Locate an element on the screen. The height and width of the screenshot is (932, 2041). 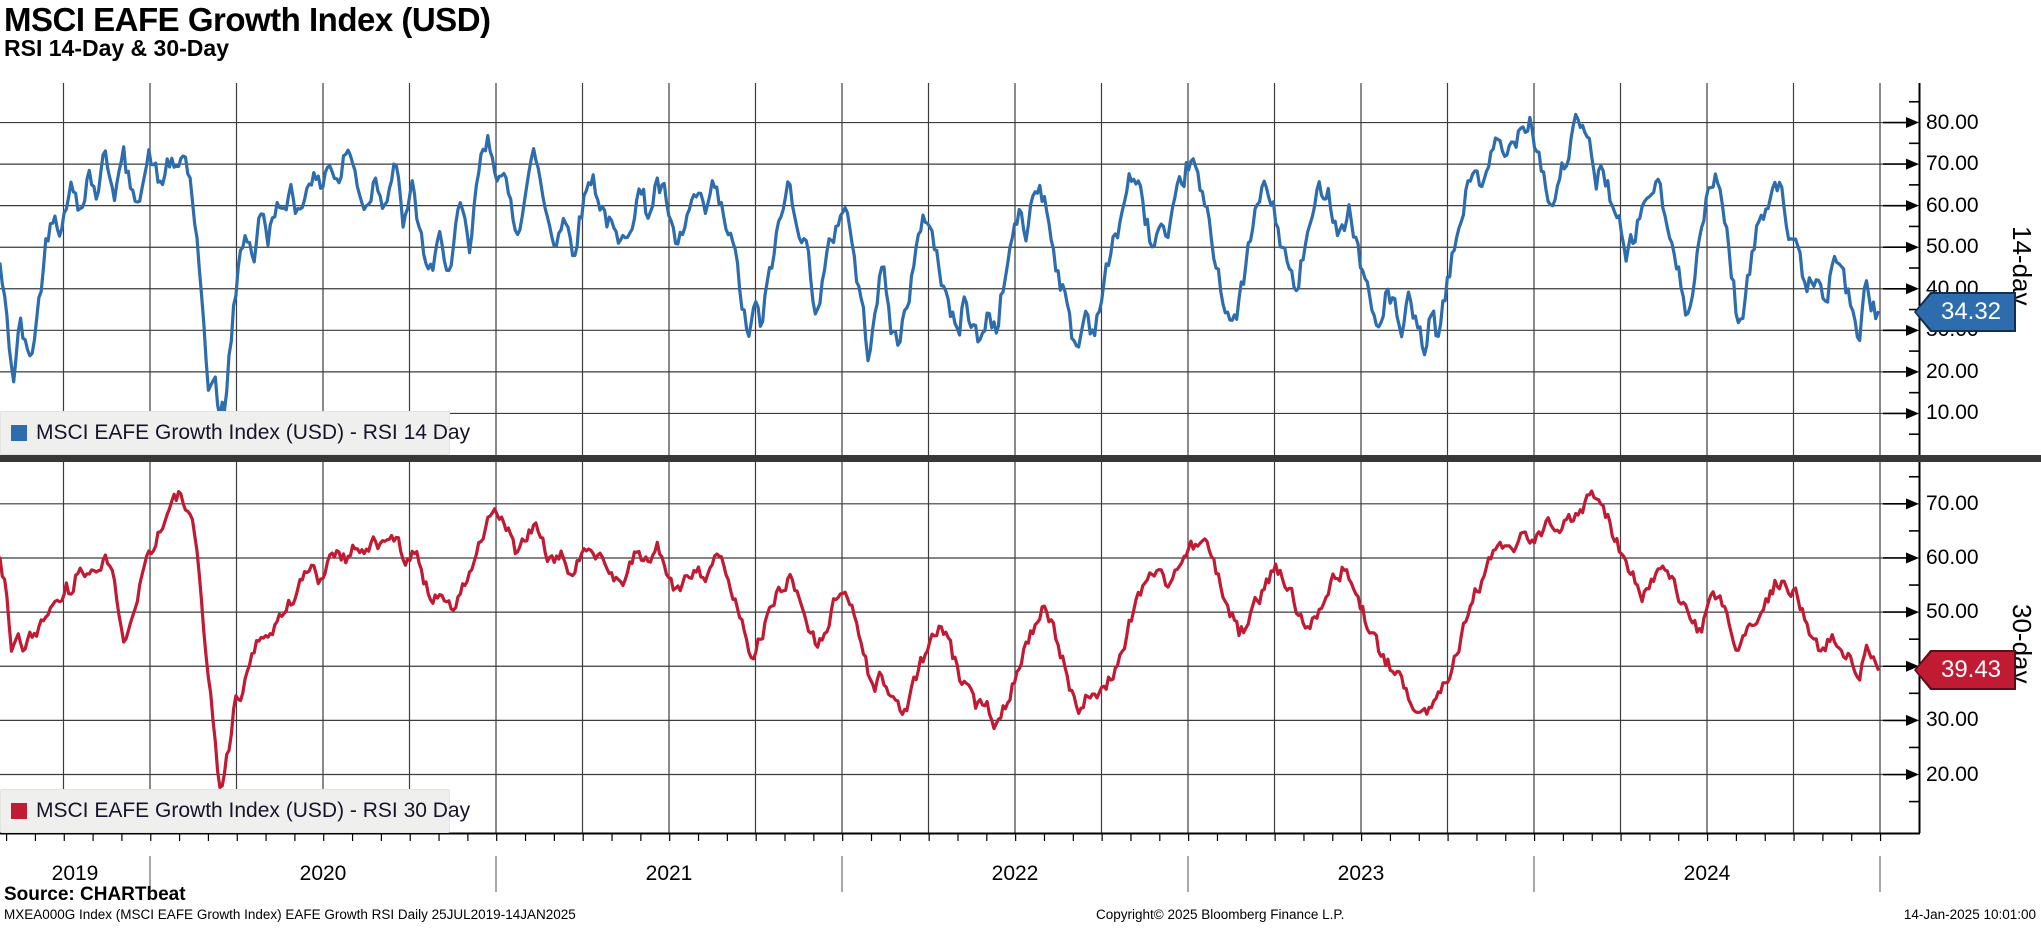
year-label: 2022 is located at coordinates (1015, 873).